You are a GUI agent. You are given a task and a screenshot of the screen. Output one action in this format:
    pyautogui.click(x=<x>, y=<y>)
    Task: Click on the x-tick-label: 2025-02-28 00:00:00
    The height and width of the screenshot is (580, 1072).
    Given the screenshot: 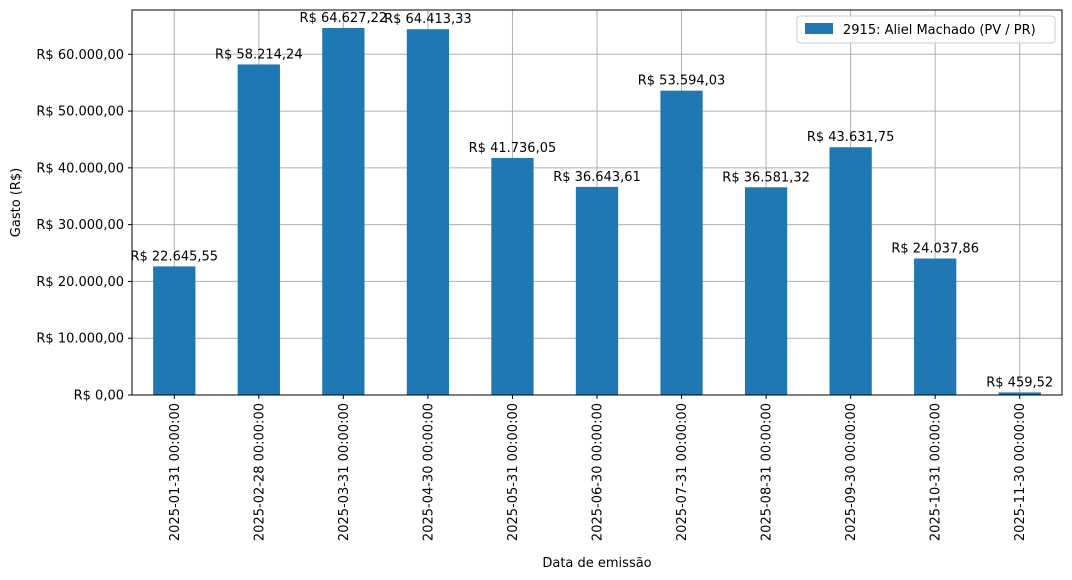 What is the action you would take?
    pyautogui.click(x=259, y=472)
    